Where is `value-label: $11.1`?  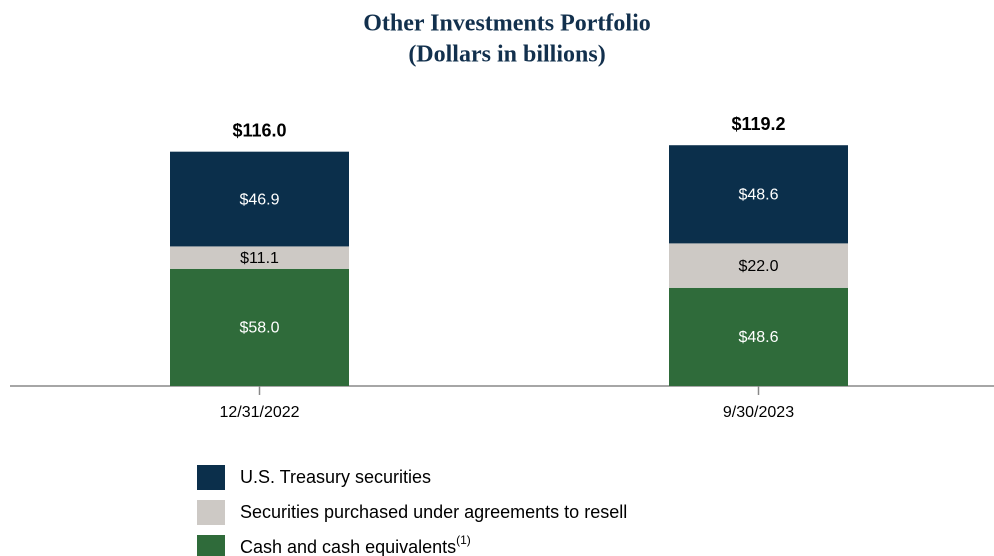
value-label: $11.1 is located at coordinates (259, 258).